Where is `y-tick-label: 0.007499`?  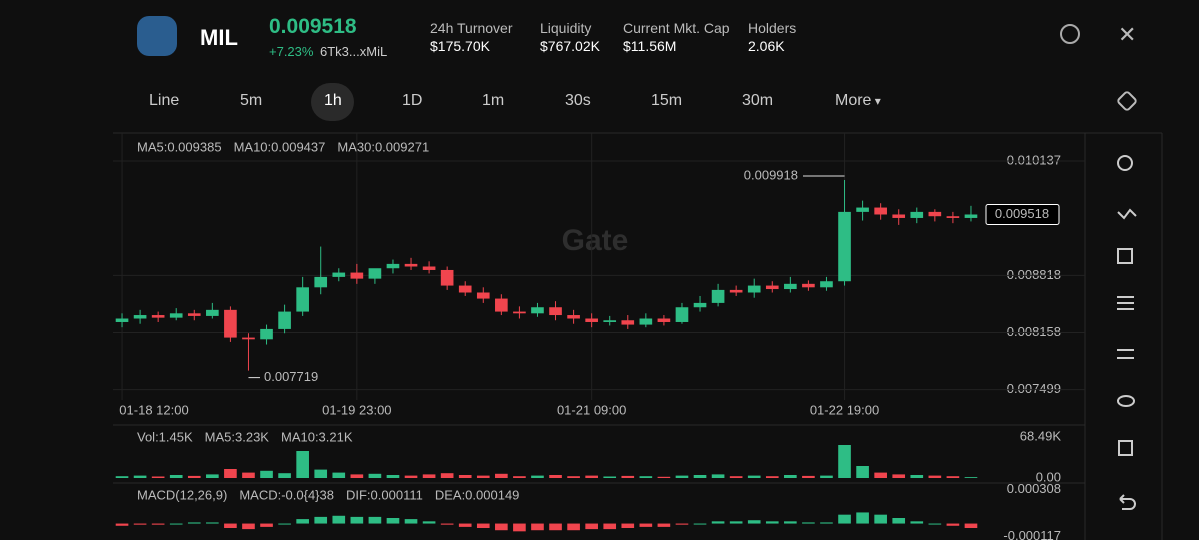 y-tick-label: 0.007499 is located at coordinates (1034, 388).